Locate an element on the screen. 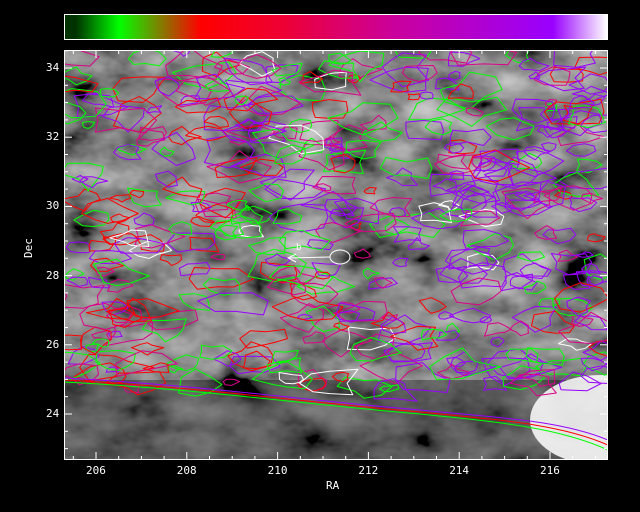 This screenshot has height=512, width=640. y-axis-label: Dec is located at coordinates (28, 248).